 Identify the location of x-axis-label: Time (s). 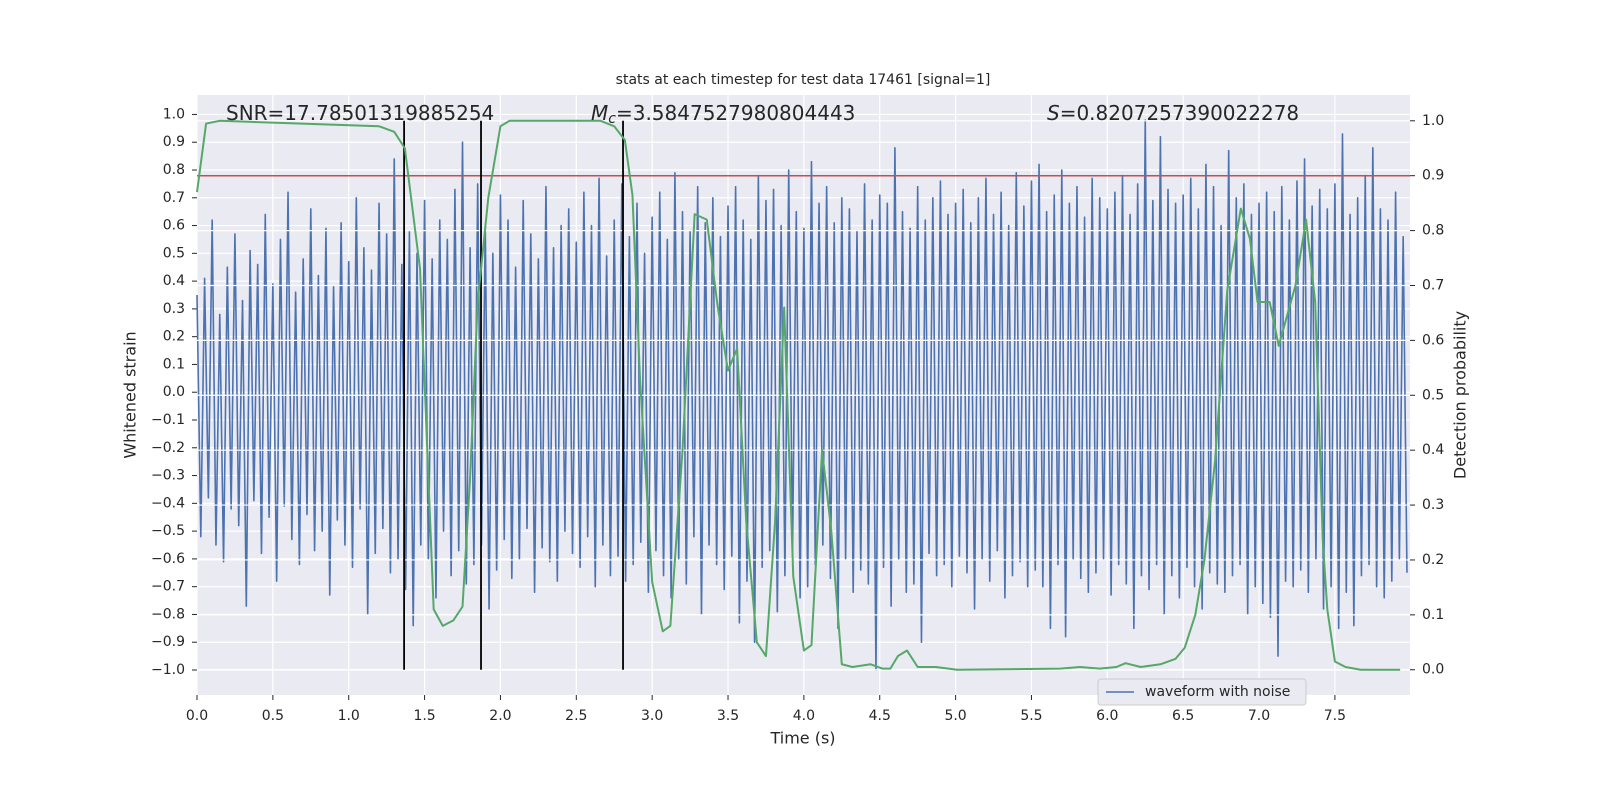
(802, 738).